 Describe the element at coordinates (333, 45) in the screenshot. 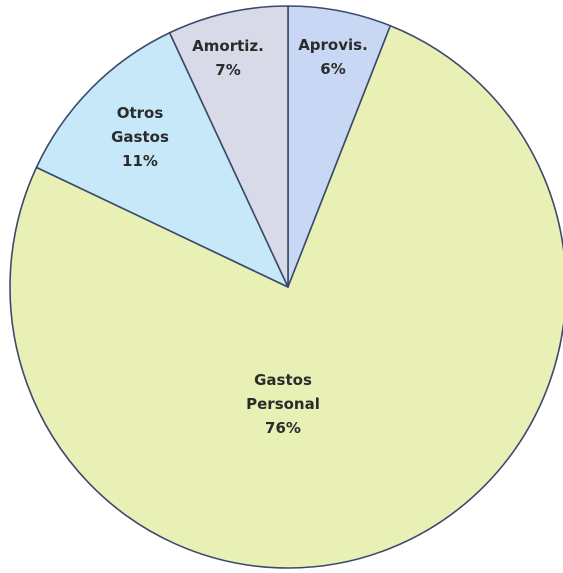

I see `slice-category-label: Aprovis.` at that location.